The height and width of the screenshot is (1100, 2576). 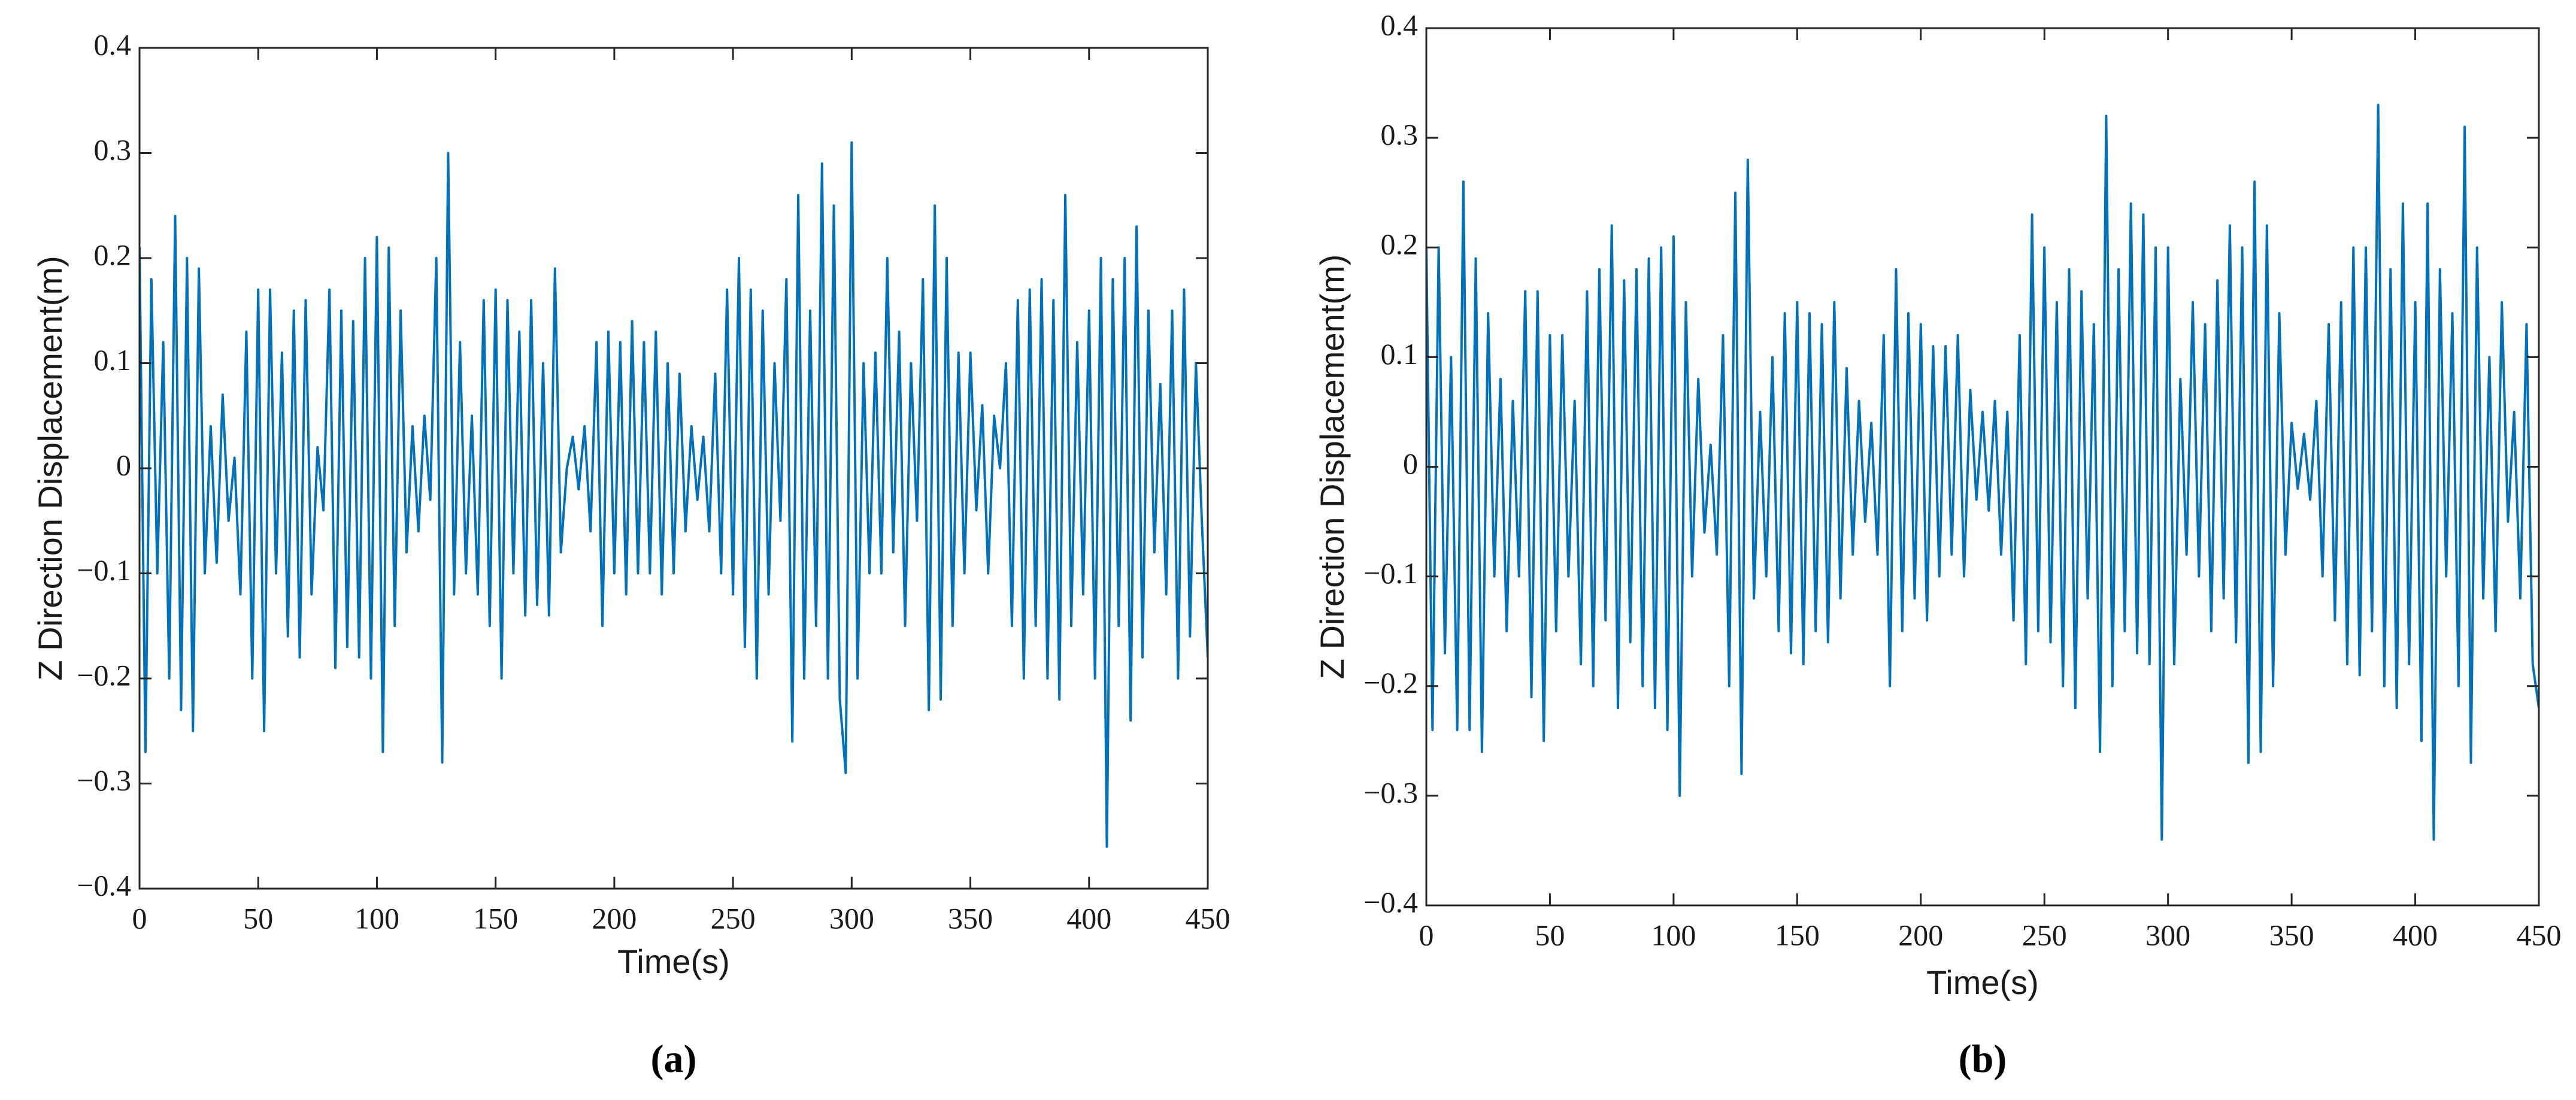 What do you see at coordinates (674, 1059) in the screenshot?
I see `panel-label: (a)` at bounding box center [674, 1059].